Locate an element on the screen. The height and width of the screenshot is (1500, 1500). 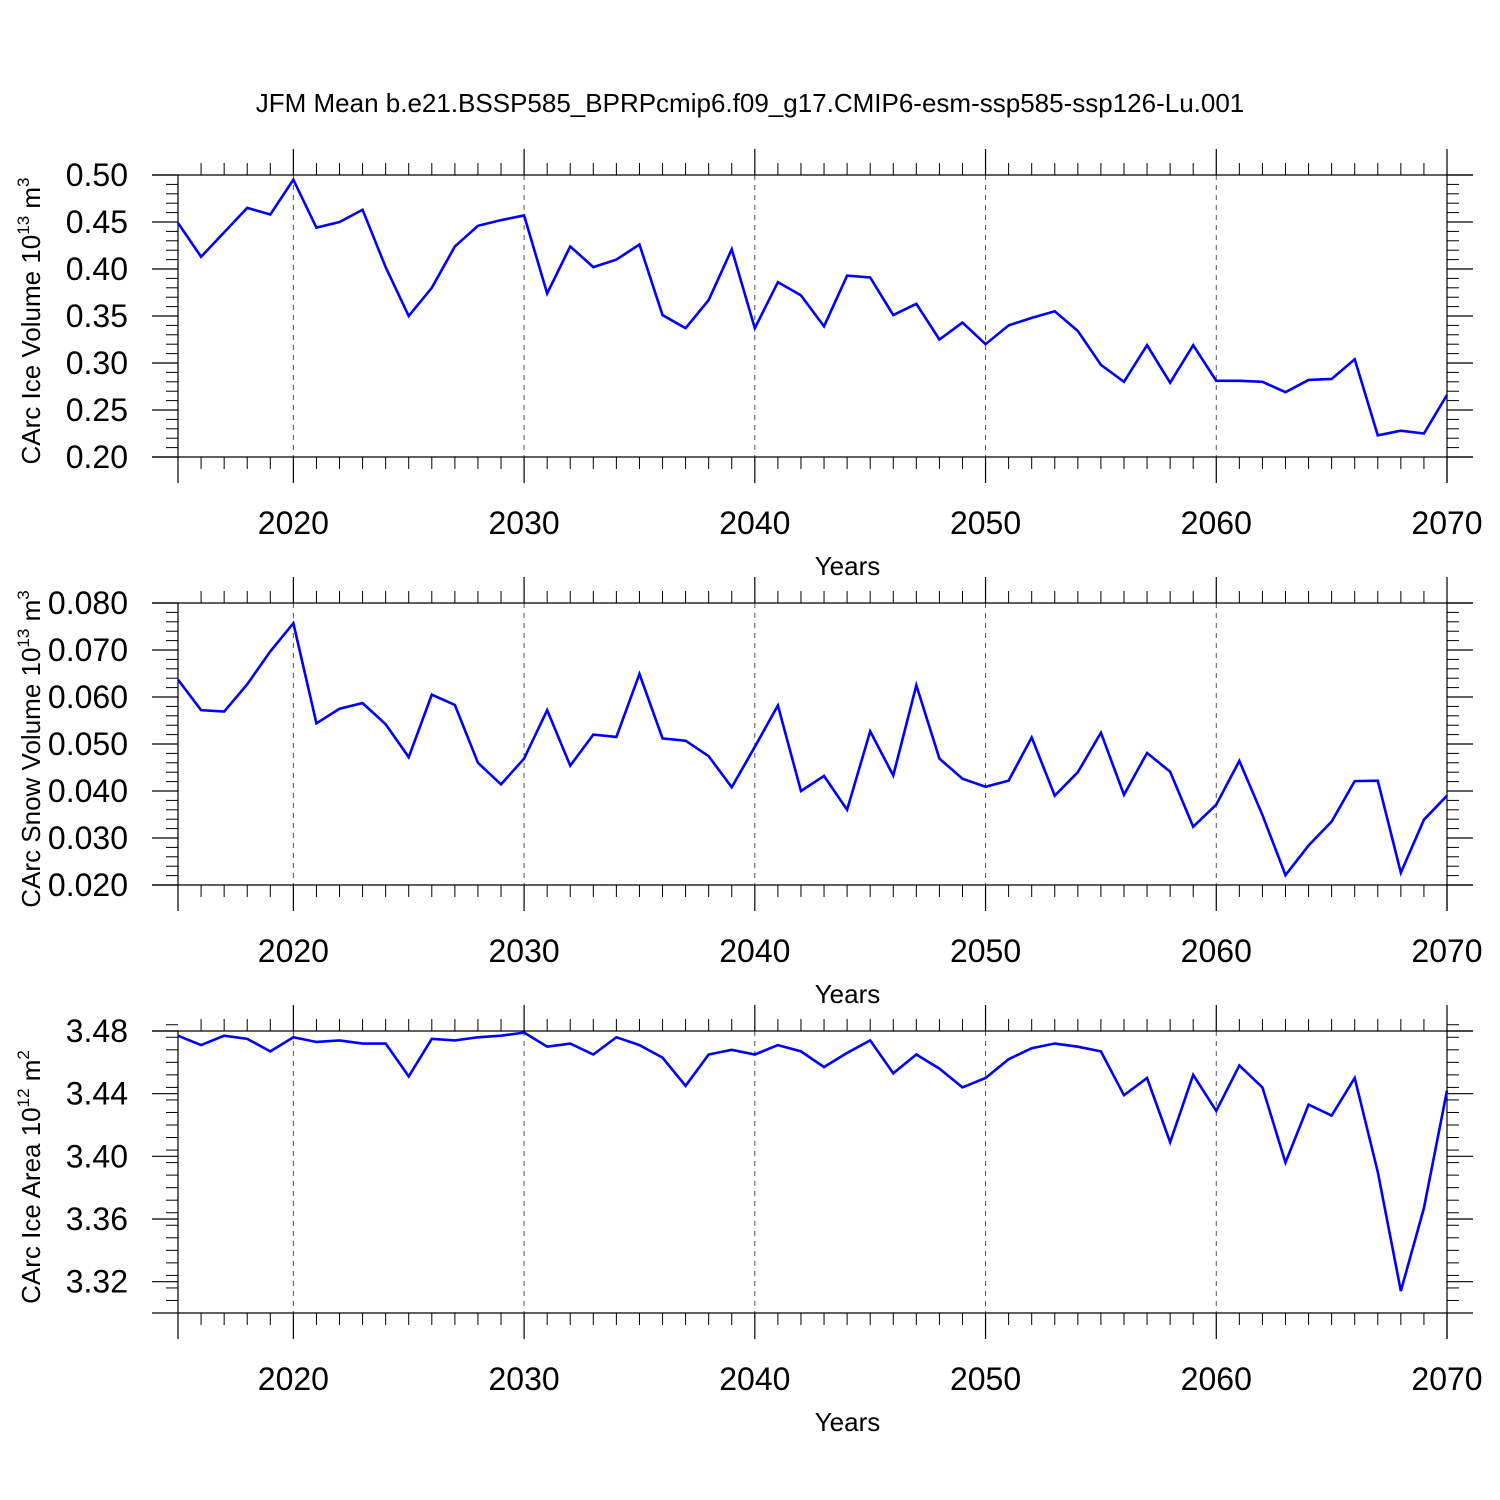
y-tick-label: 3.48 is located at coordinates (97, 1031).